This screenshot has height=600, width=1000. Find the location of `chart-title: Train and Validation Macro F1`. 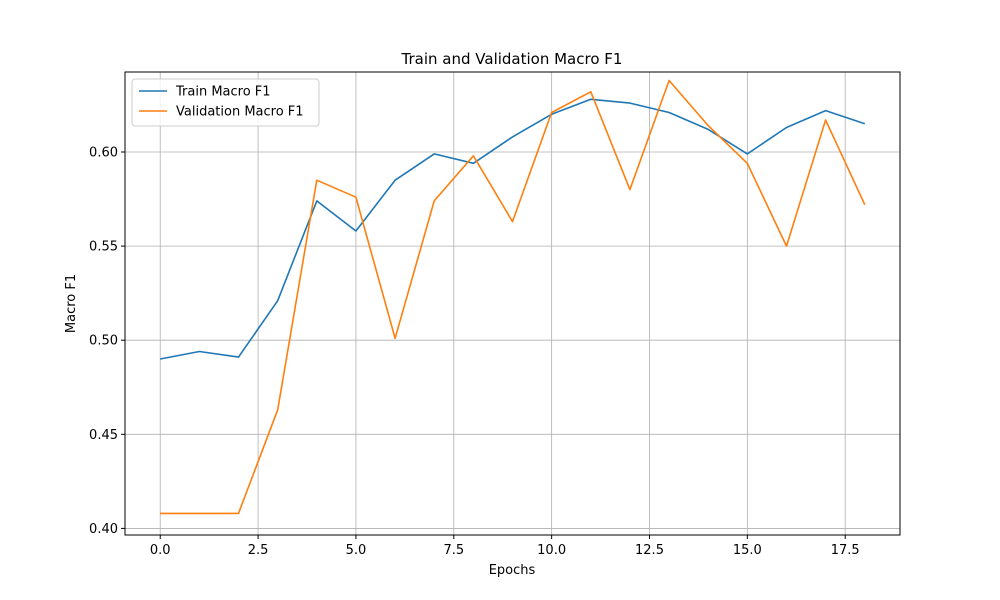

chart-title: Train and Validation Macro F1 is located at coordinates (512, 59).